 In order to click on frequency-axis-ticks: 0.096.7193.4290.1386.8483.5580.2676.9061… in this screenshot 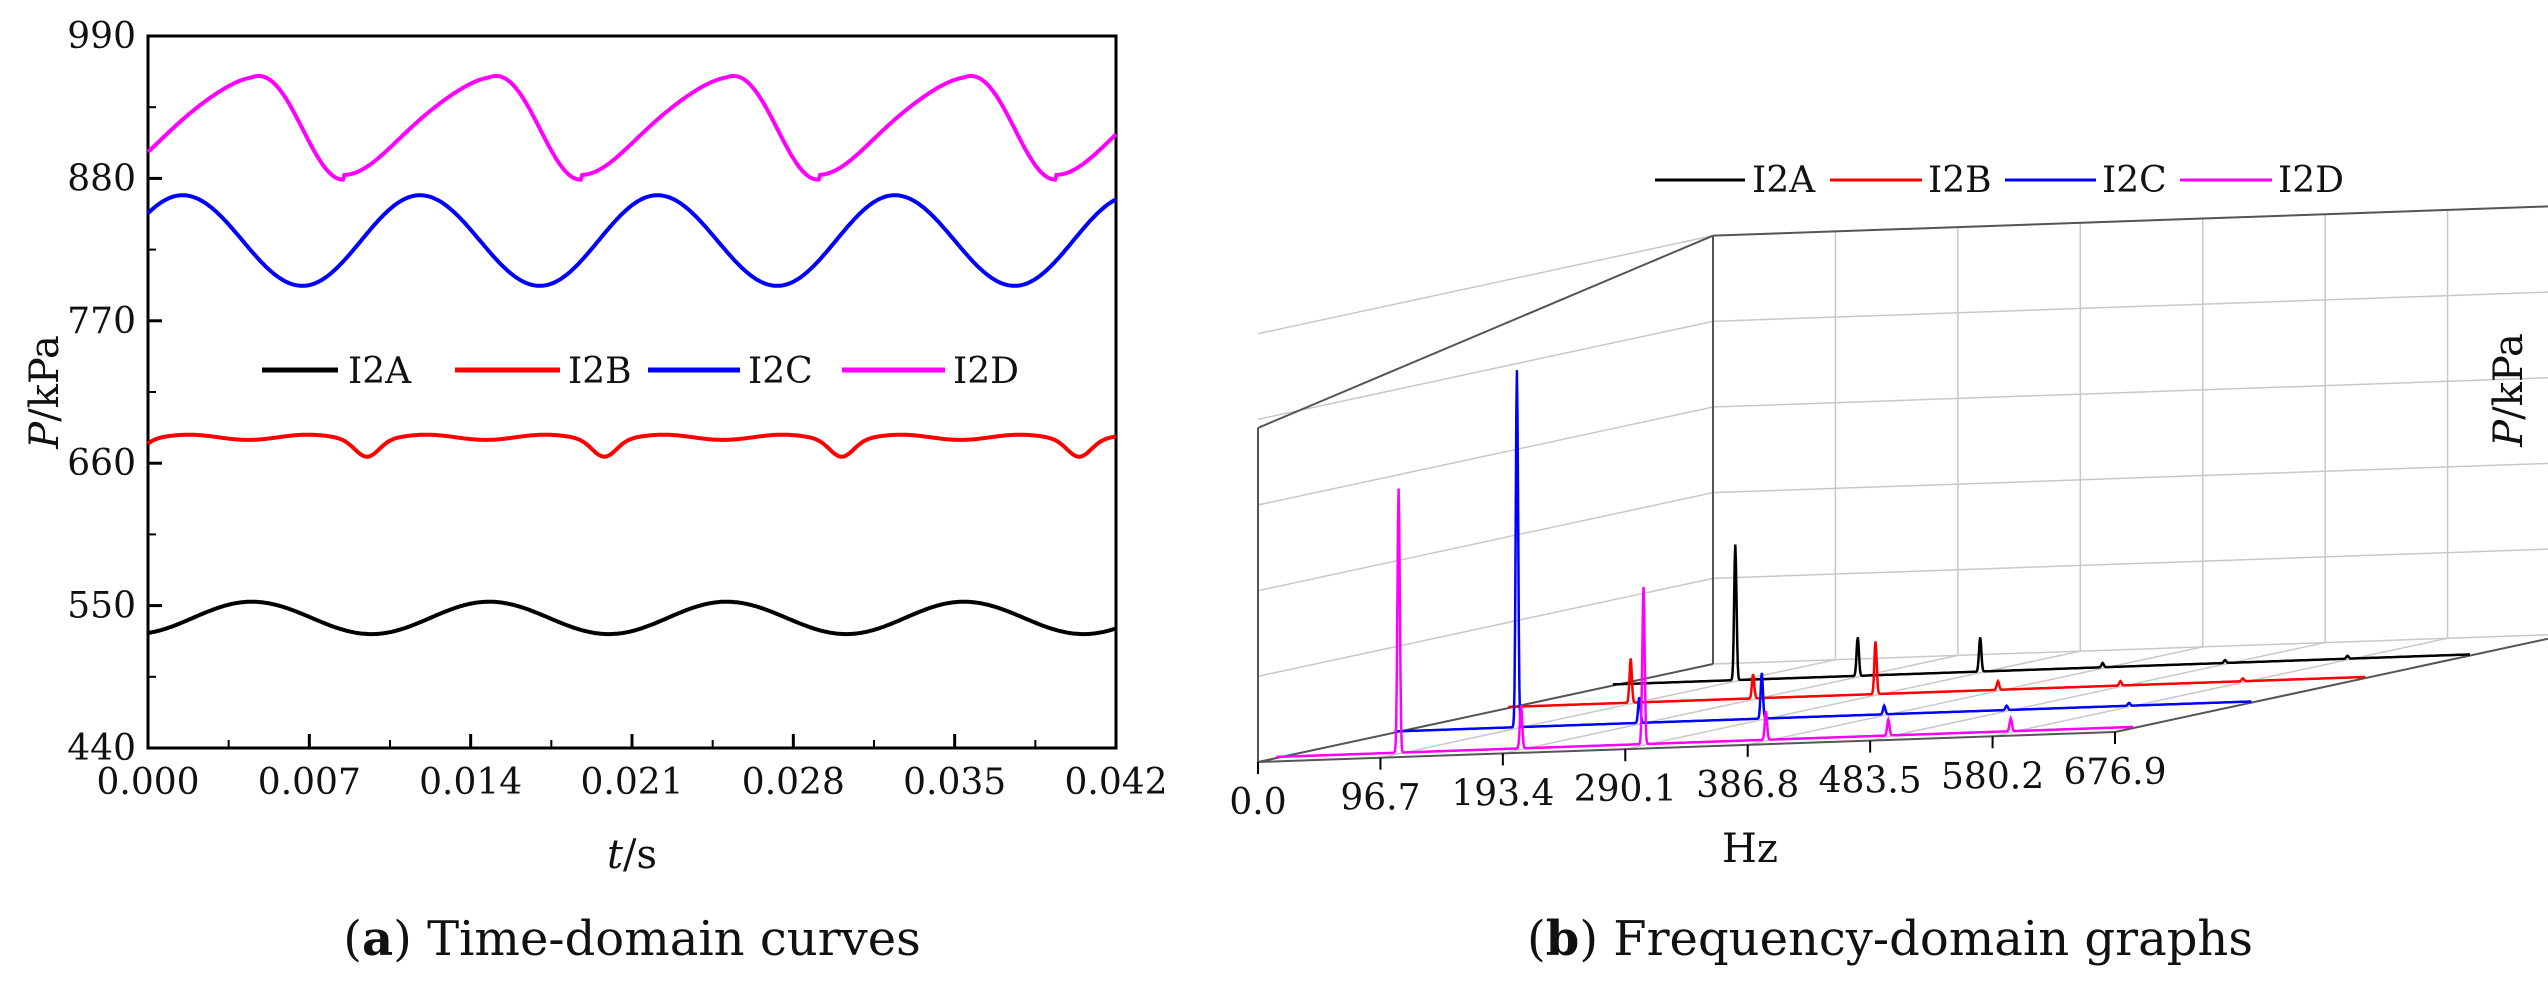, I will do `click(1698, 777)`.